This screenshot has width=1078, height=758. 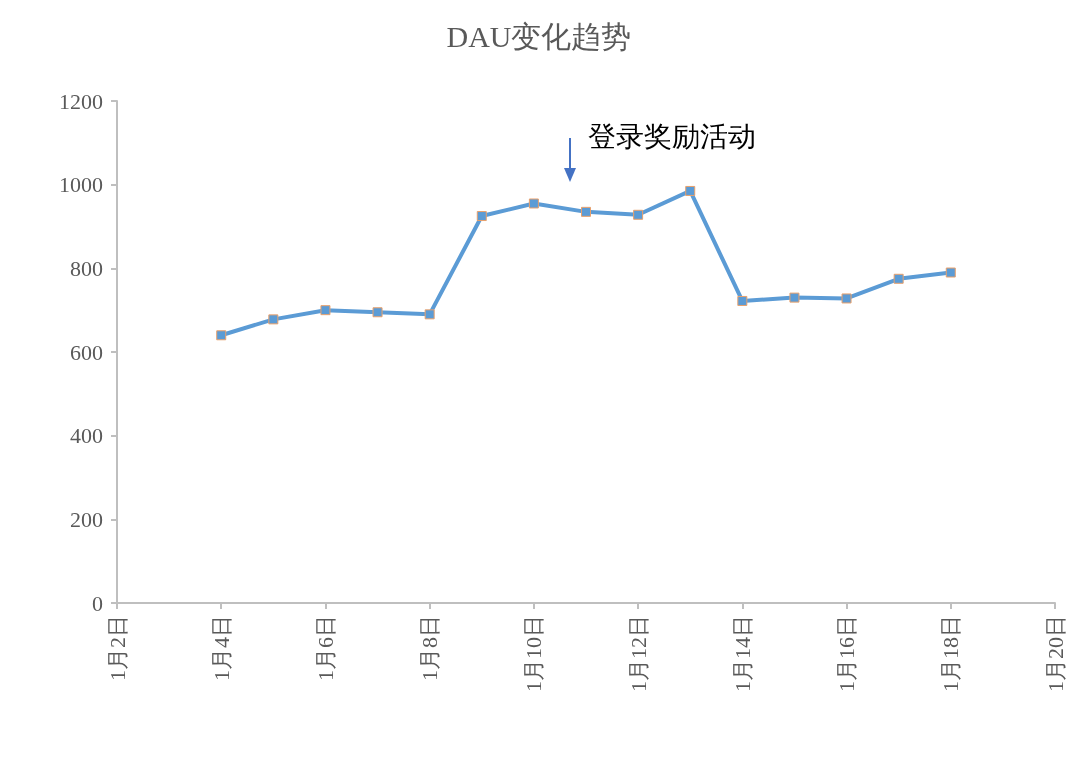 I want to click on y-tick-label: 1200, so click(x=81, y=101).